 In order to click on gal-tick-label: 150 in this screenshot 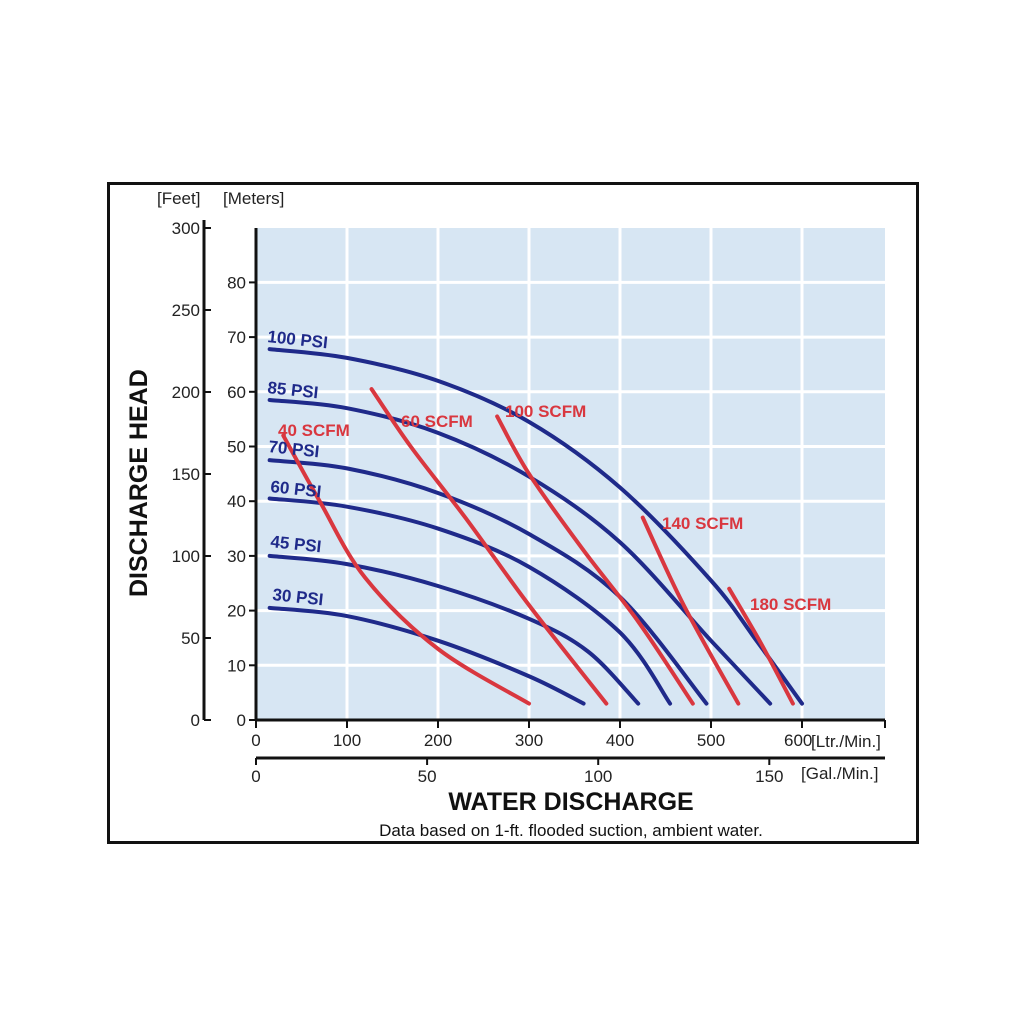, I will do `click(769, 776)`.